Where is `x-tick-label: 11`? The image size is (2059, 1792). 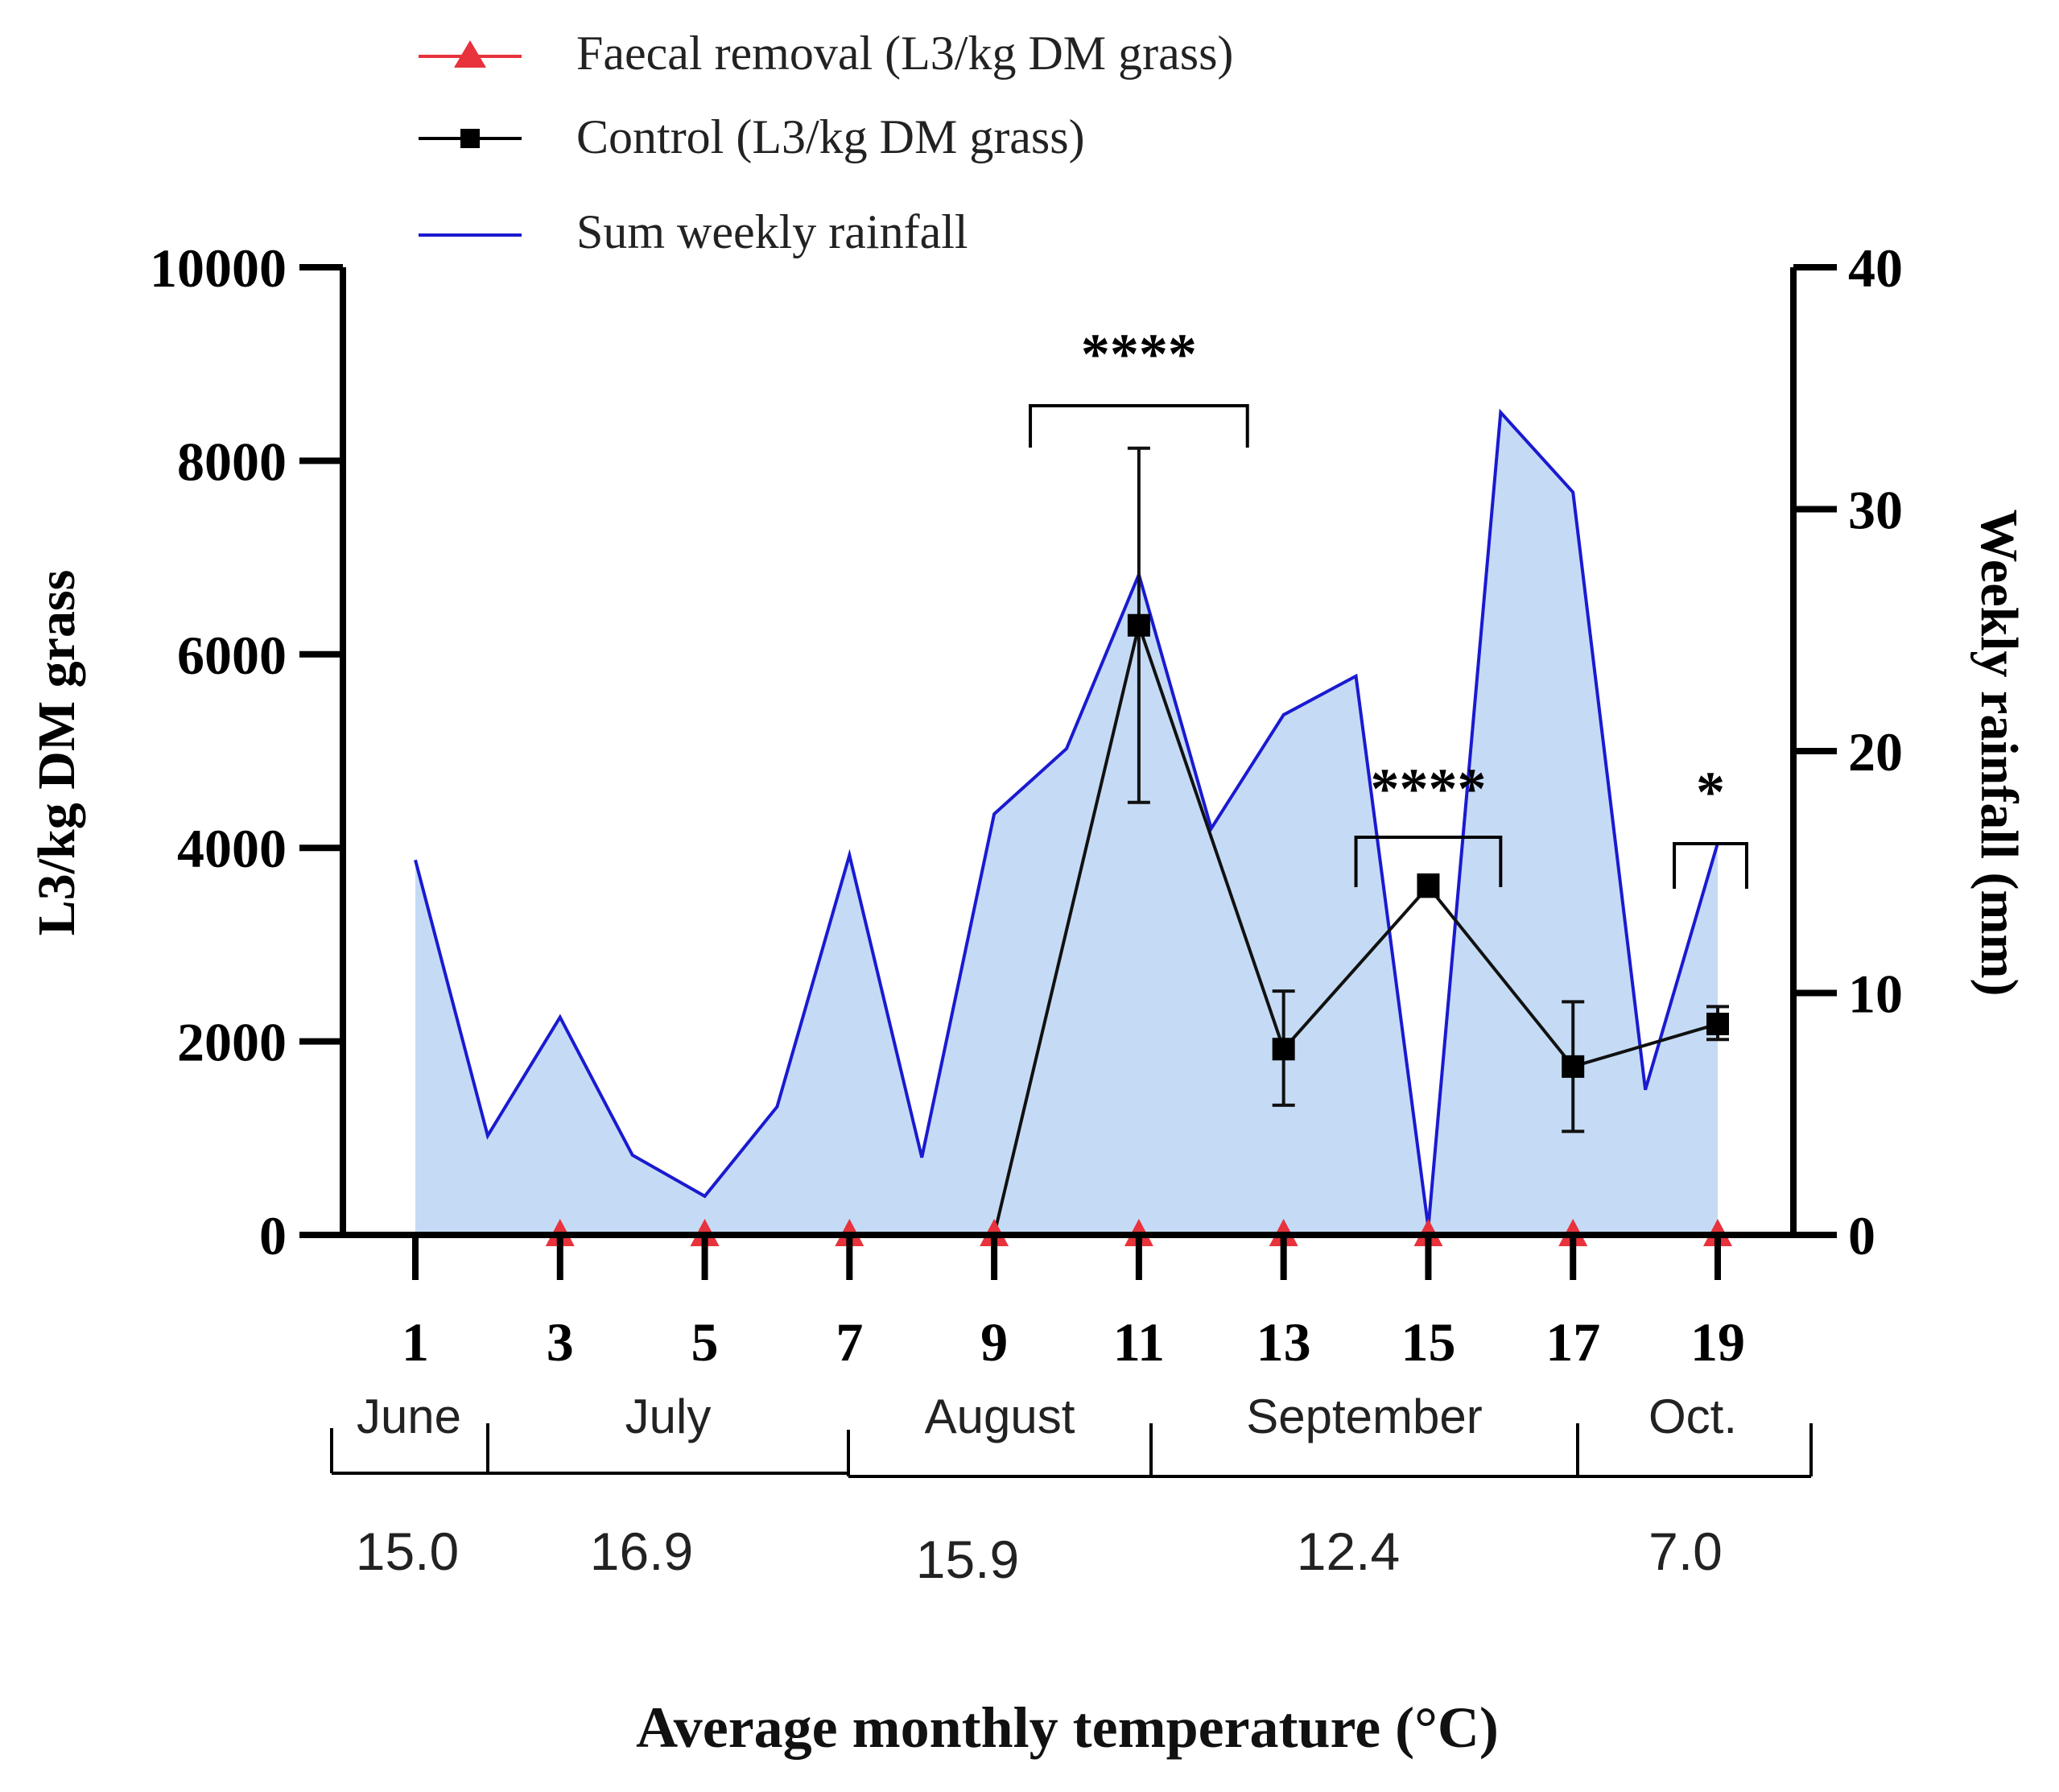
x-tick-label: 11 is located at coordinates (1139, 1342).